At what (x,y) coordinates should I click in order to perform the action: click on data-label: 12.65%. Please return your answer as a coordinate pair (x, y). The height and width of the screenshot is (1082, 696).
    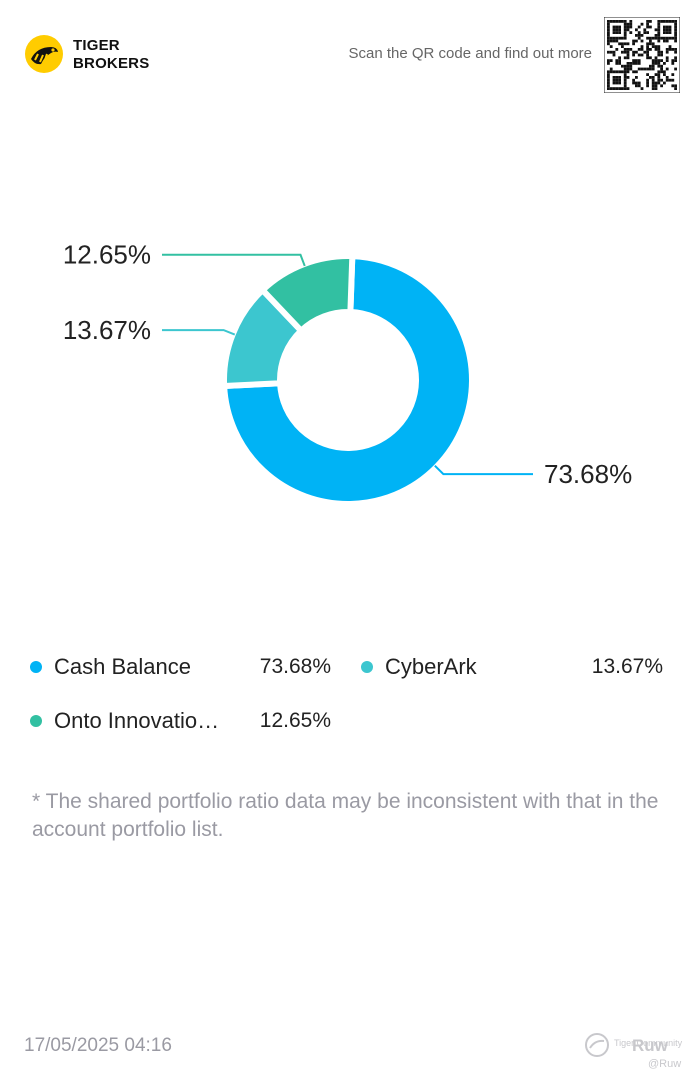
    Looking at the image, I should click on (107, 255).